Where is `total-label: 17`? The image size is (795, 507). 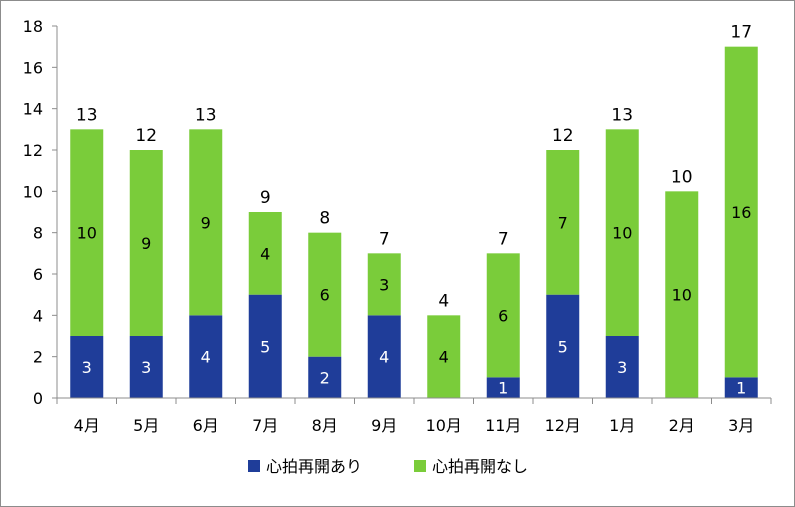
total-label: 17 is located at coordinates (741, 33).